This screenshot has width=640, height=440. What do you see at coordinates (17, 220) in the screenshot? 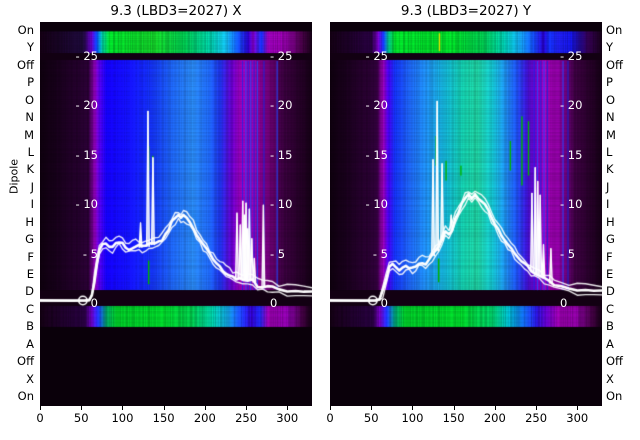
I see `category-labels-left: On Y Off P O N M L K J I H G F E D C B A Off X On` at bounding box center [17, 220].